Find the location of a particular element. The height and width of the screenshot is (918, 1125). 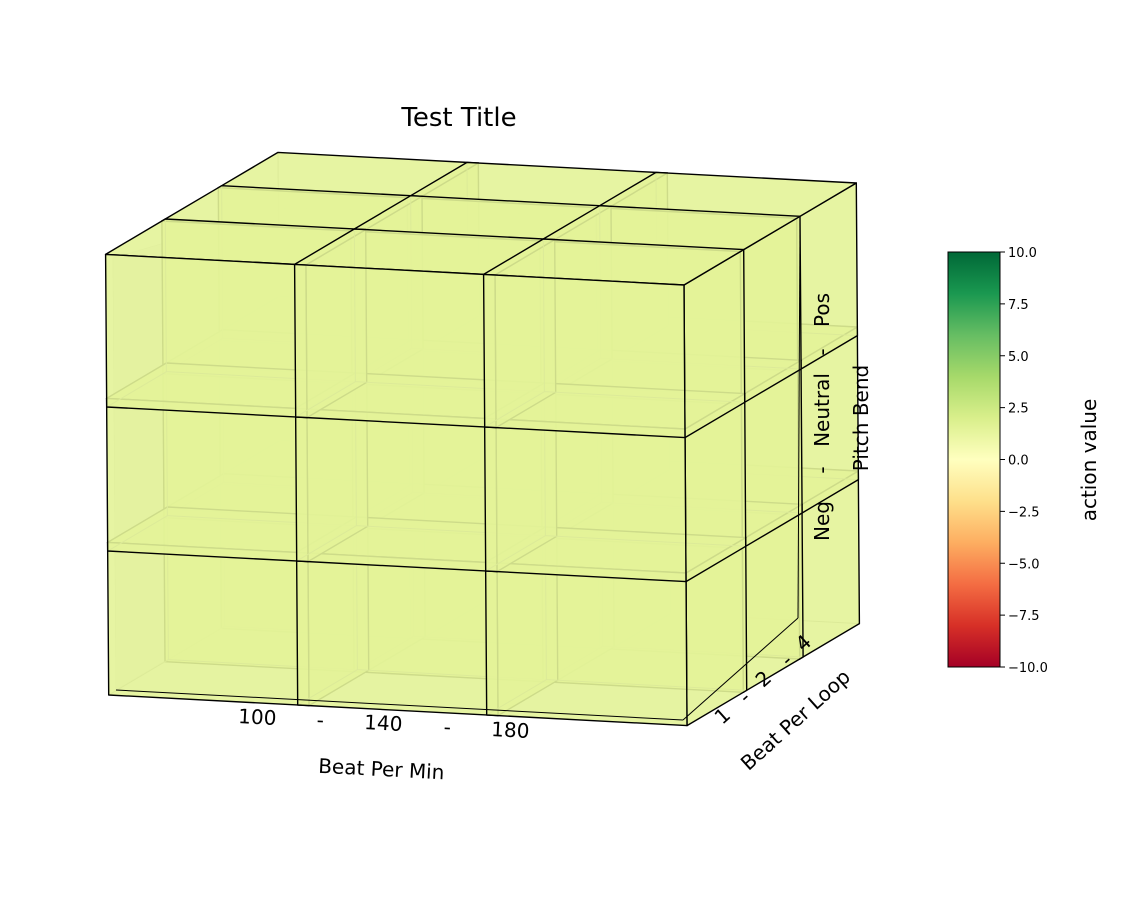

colorbar-label: action value is located at coordinates (1089, 460).